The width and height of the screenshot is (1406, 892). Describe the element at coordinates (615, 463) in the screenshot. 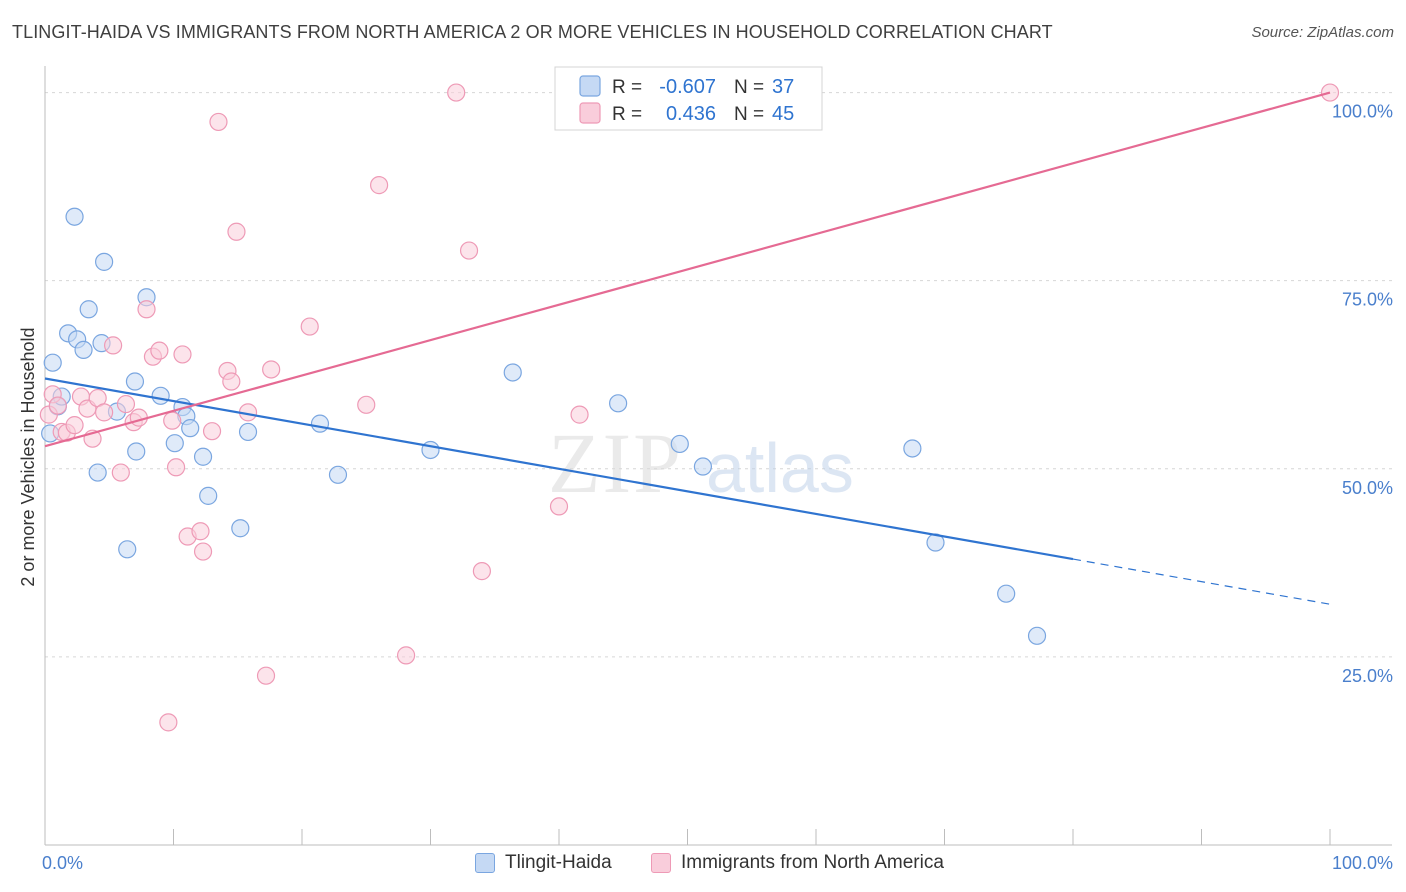

I see `watermark-zip: ZIP` at that location.